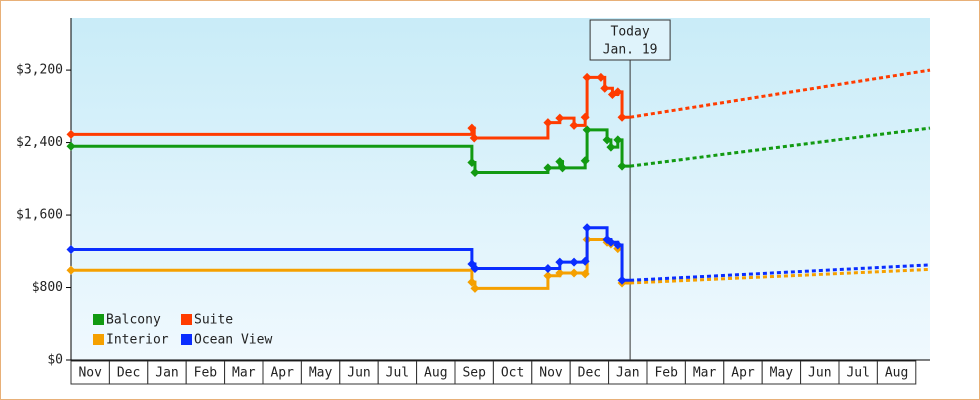  I want to click on y-tick-label: $2,400, so click(39, 142).